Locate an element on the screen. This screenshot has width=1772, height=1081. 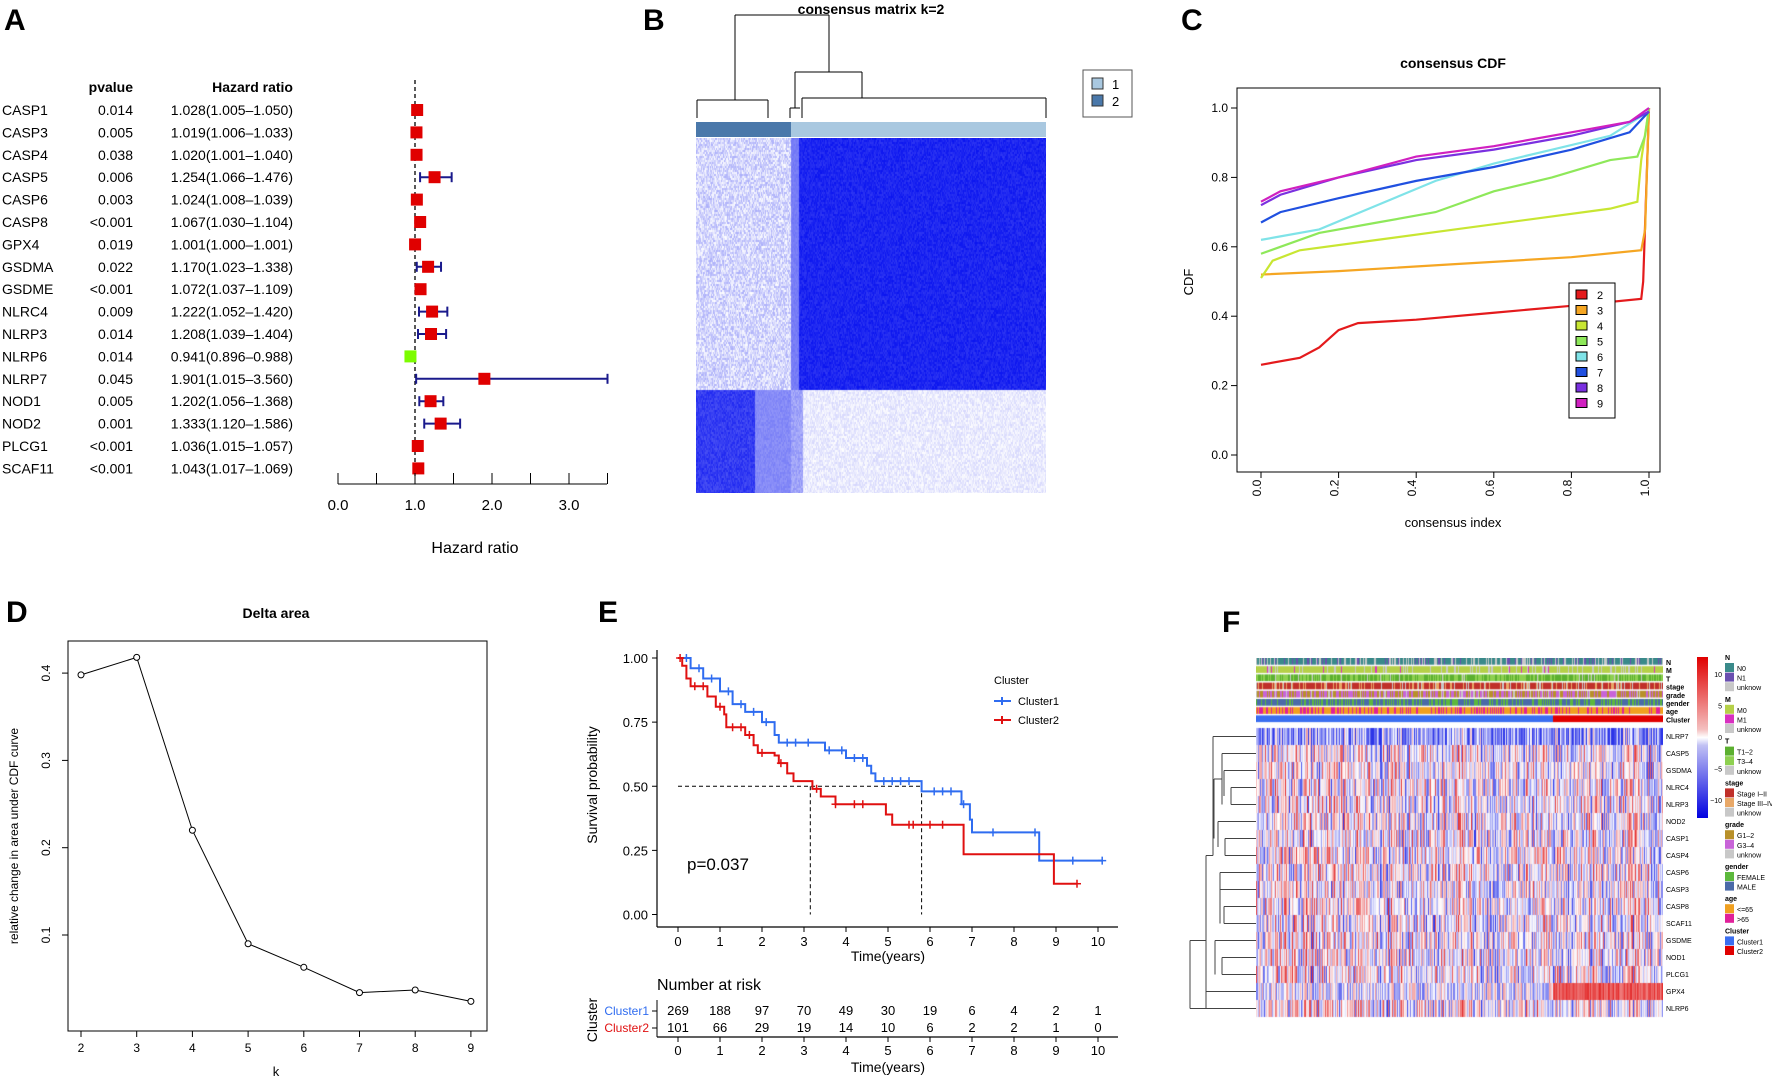
risk-table-value: 10 is located at coordinates (888, 1027).